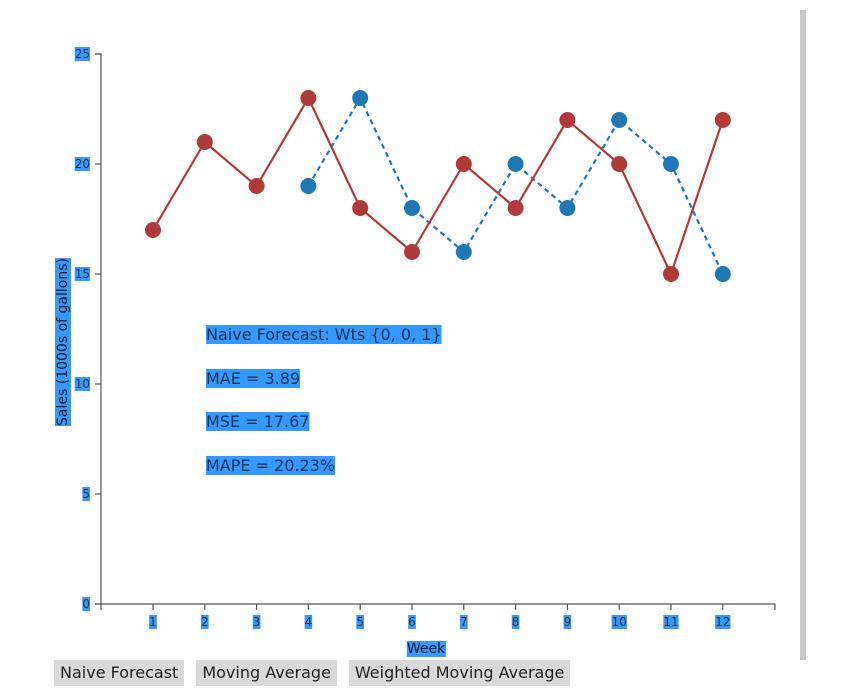 The image size is (854, 693). I want to click on vertical-scrollbar, so click(803, 335).